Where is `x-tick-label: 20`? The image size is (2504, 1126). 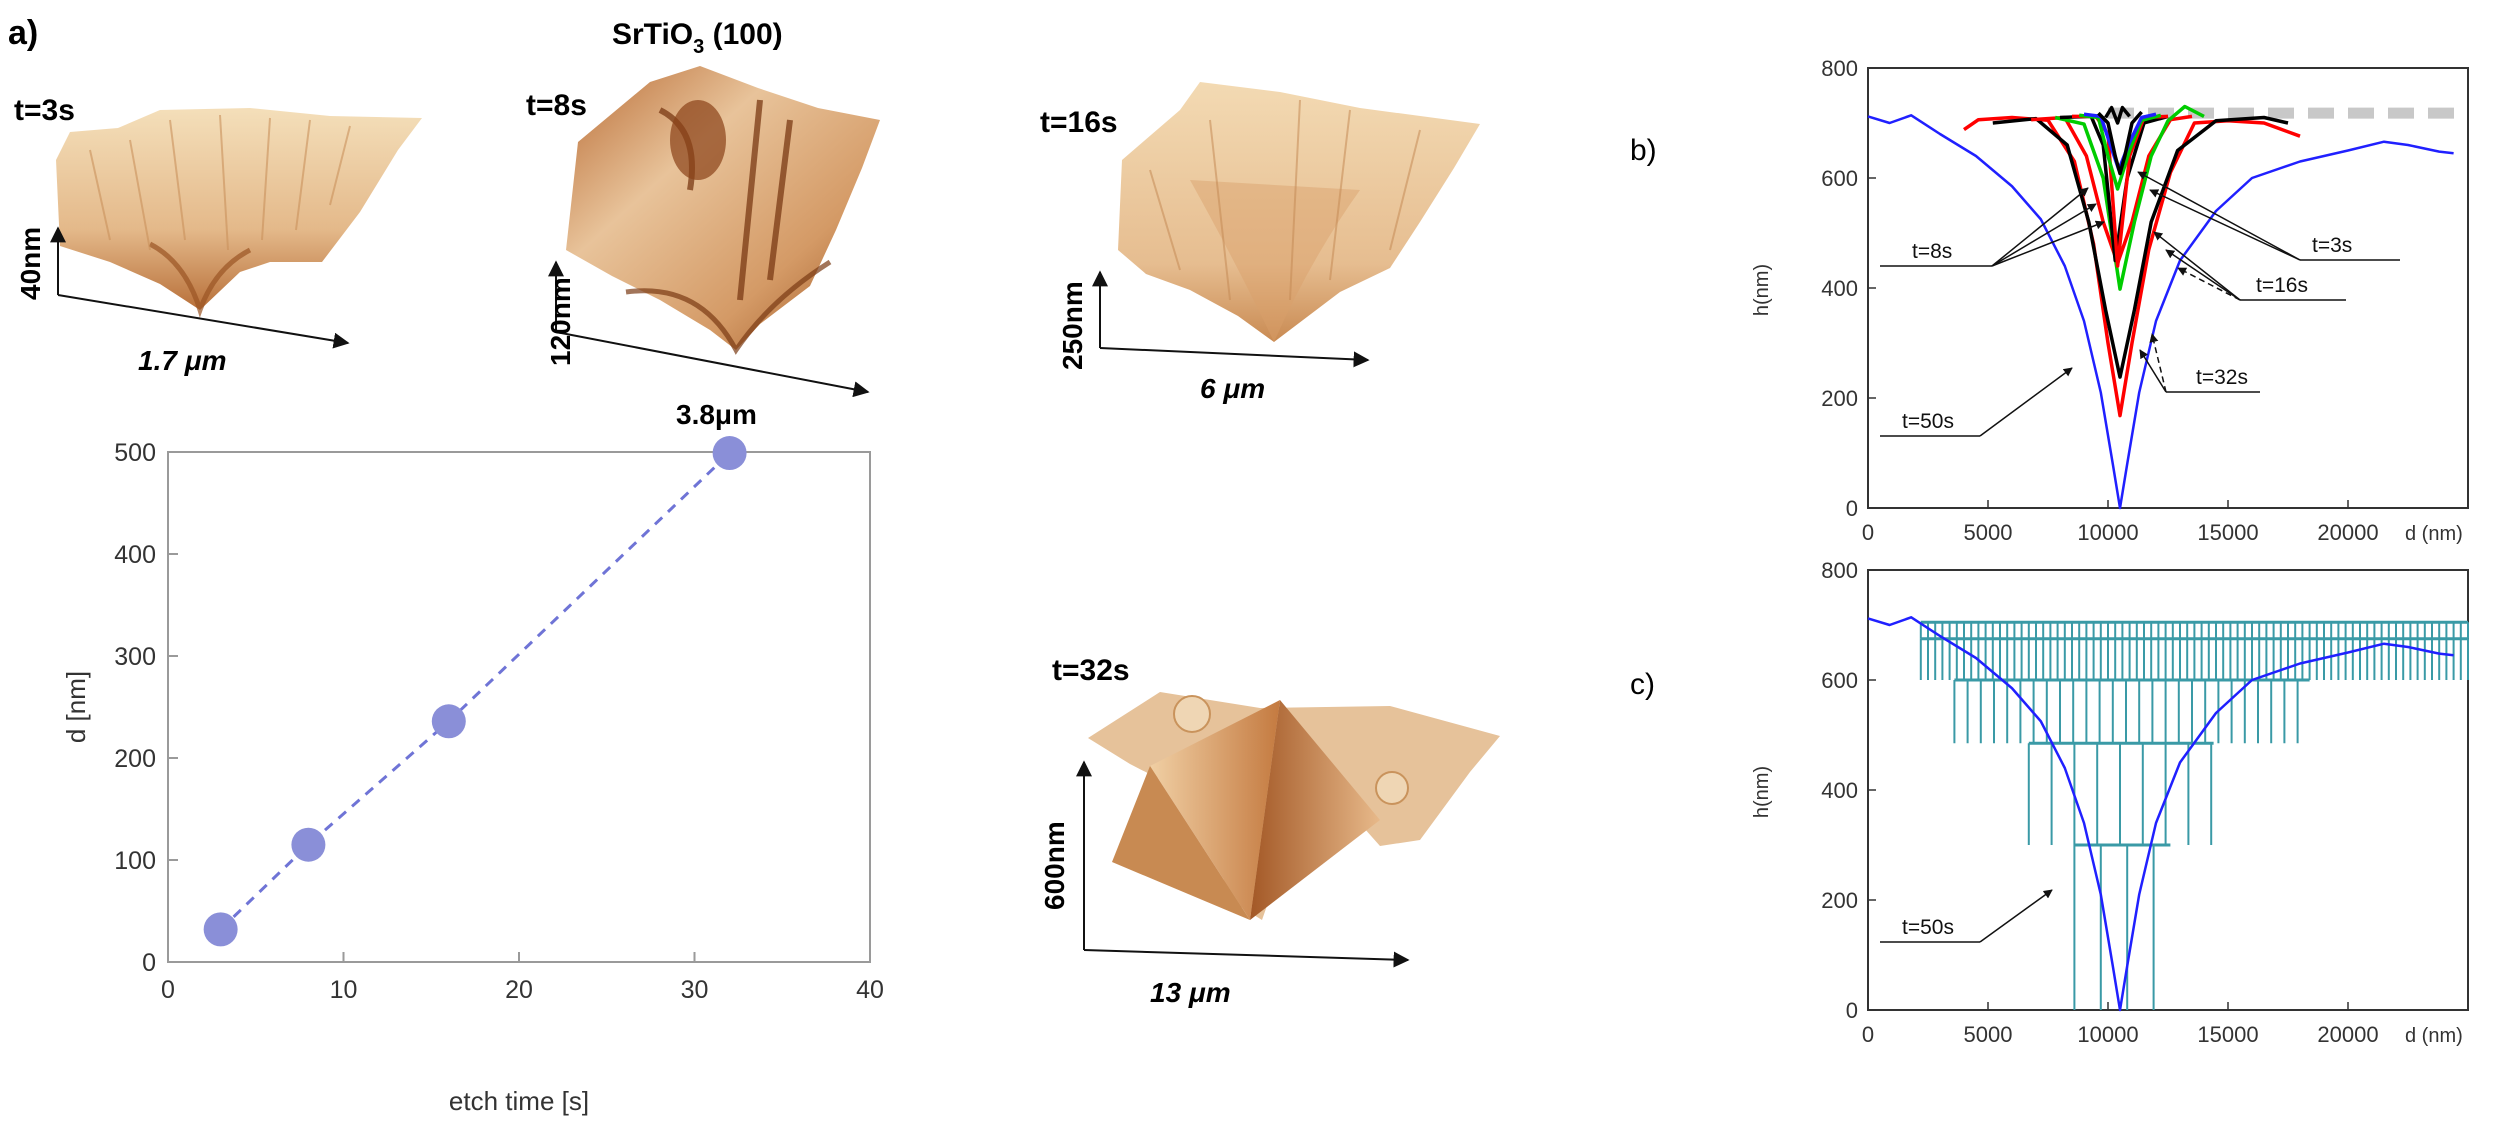
x-tick-label: 20 is located at coordinates (519, 990).